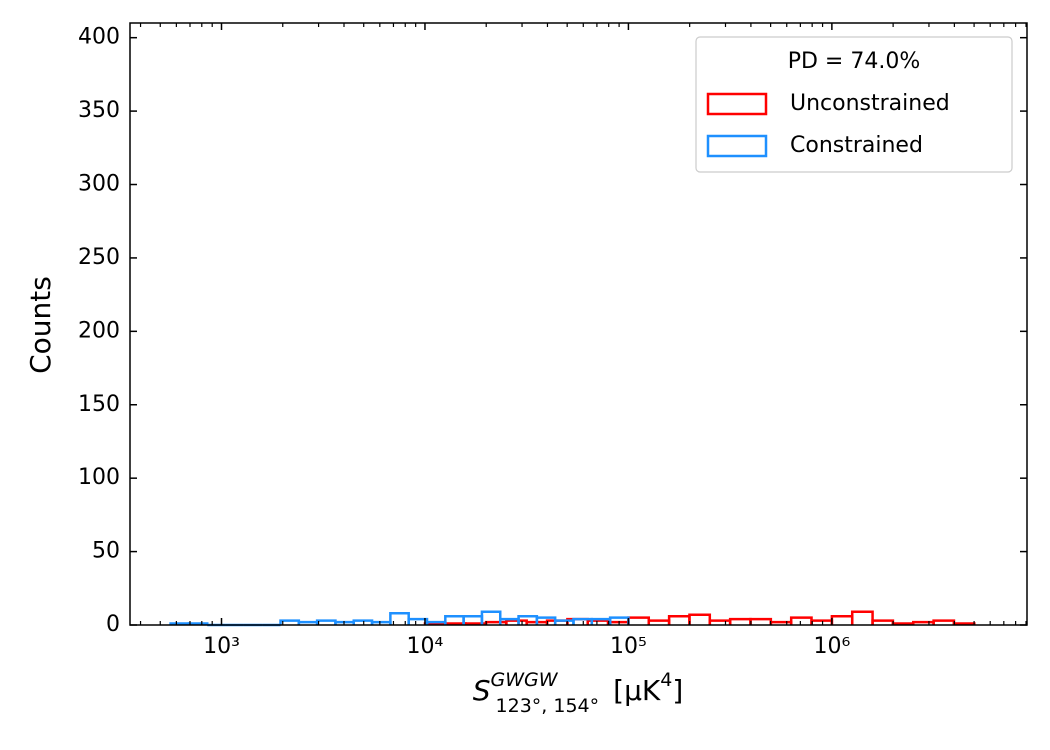 The width and height of the screenshot is (1050, 750). What do you see at coordinates (578, 693) in the screenshot?
I see `x-axis-label: SGWGW 123°, 154° [μK4]` at bounding box center [578, 693].